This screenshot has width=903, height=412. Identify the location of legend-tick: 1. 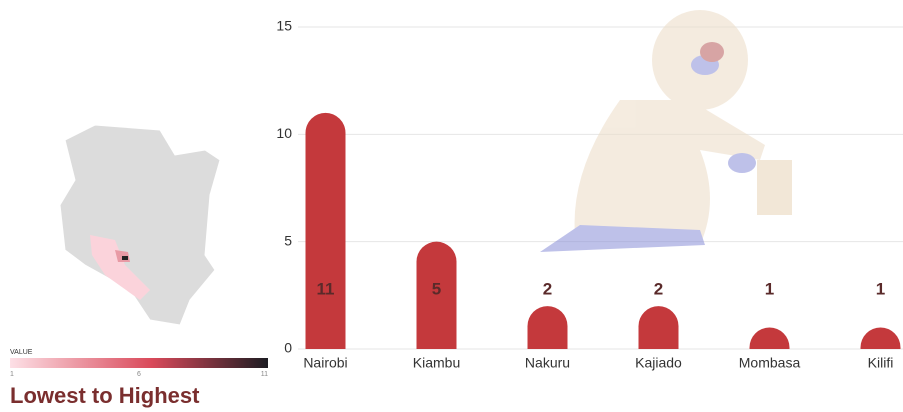
(12, 374).